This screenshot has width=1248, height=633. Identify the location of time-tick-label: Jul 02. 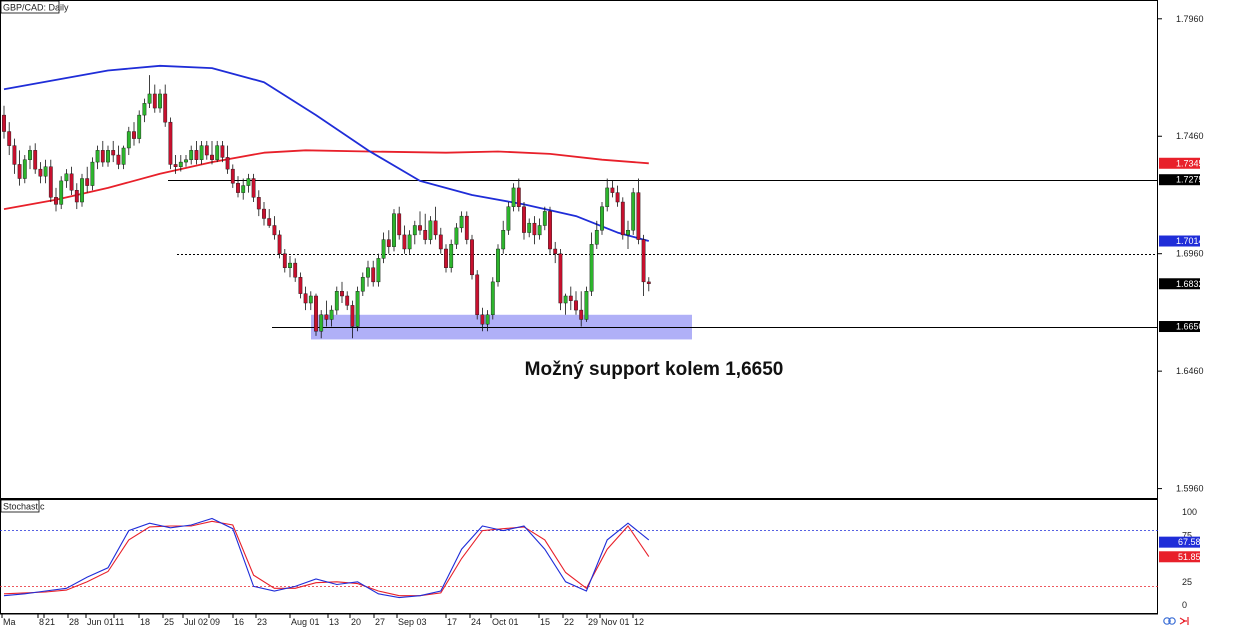
(196, 622).